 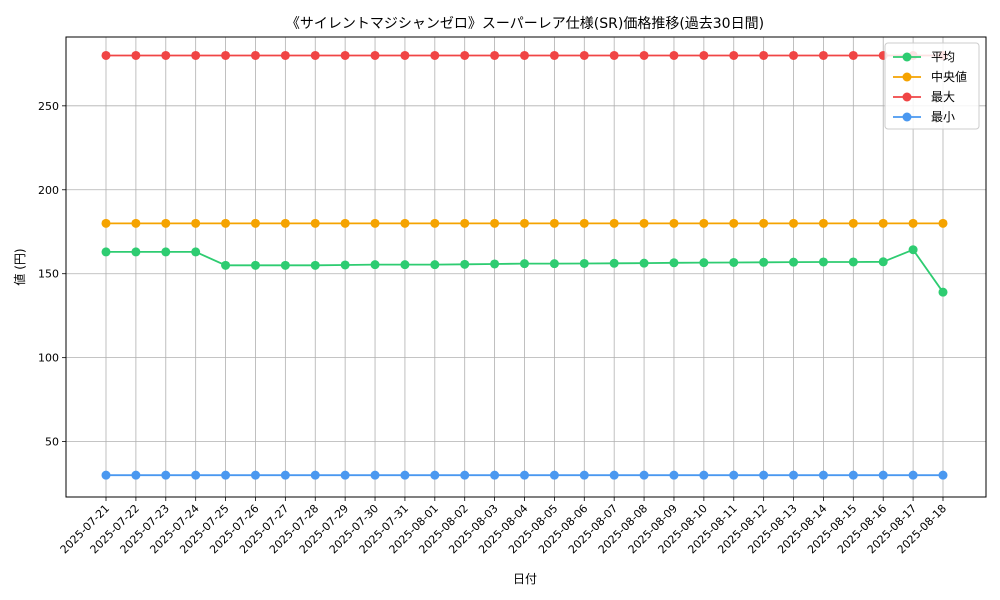 I want to click on y-tick-label: 200, so click(x=48, y=190).